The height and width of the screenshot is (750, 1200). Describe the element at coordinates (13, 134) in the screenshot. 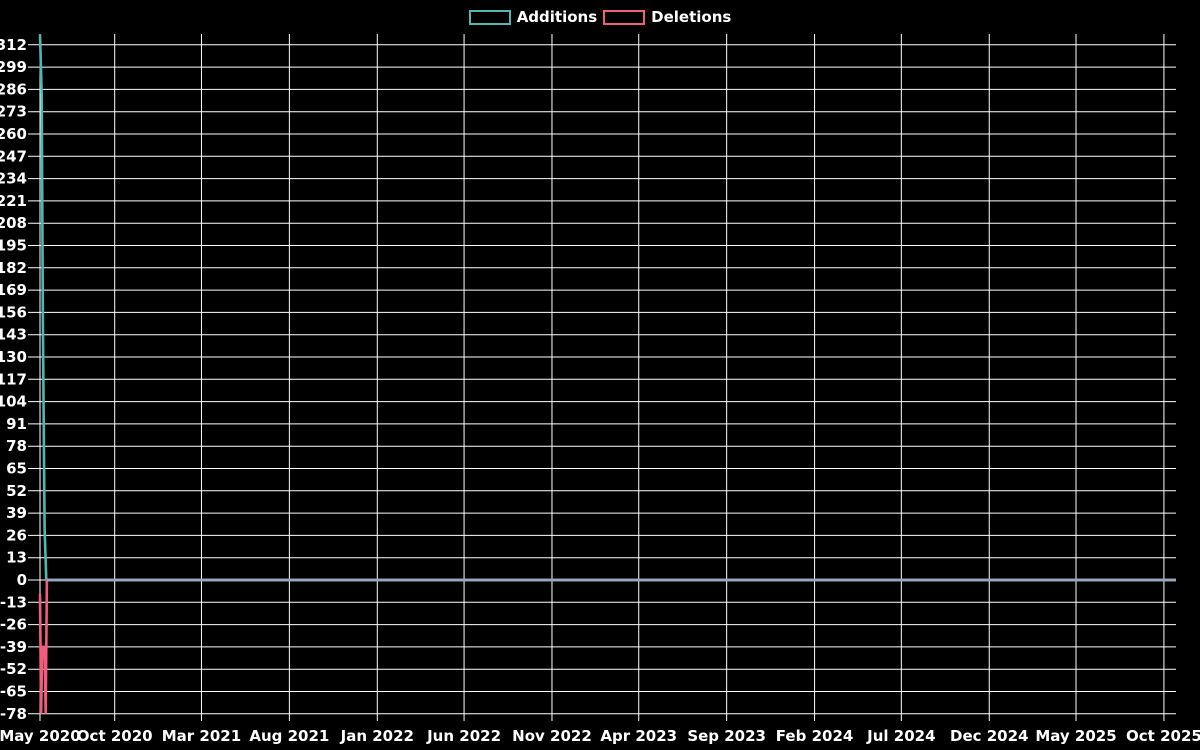

I see `y-tick-label: 260` at that location.